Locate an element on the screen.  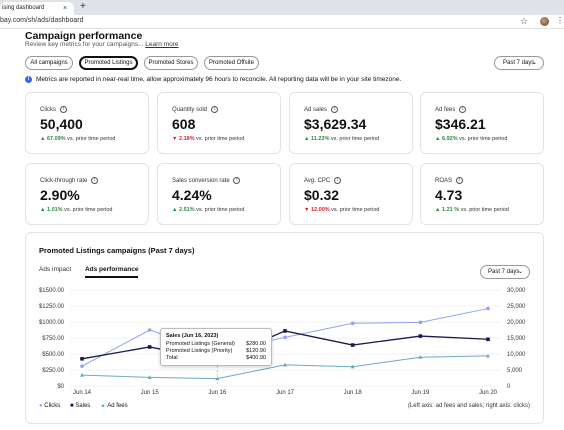
x-tick-label: Jun 16 is located at coordinates (217, 393).